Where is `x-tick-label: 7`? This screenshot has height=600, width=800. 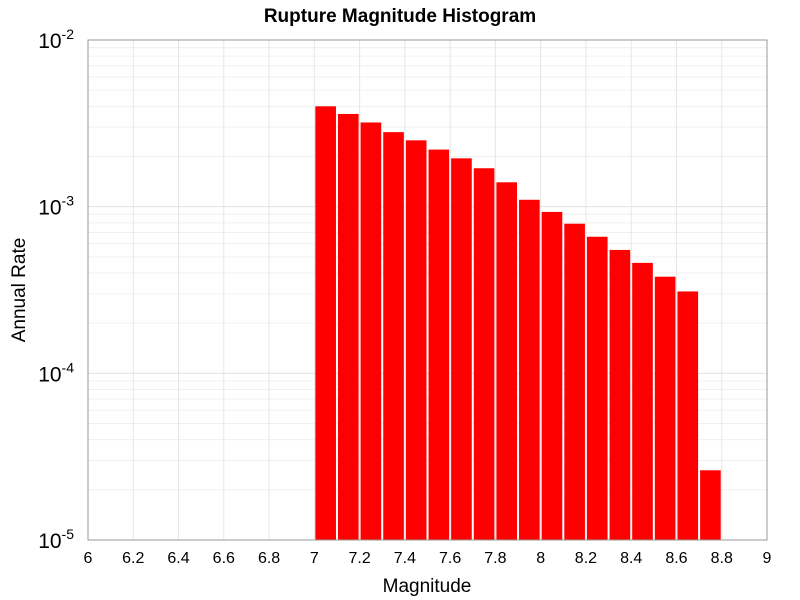
x-tick-label: 7 is located at coordinates (314, 558).